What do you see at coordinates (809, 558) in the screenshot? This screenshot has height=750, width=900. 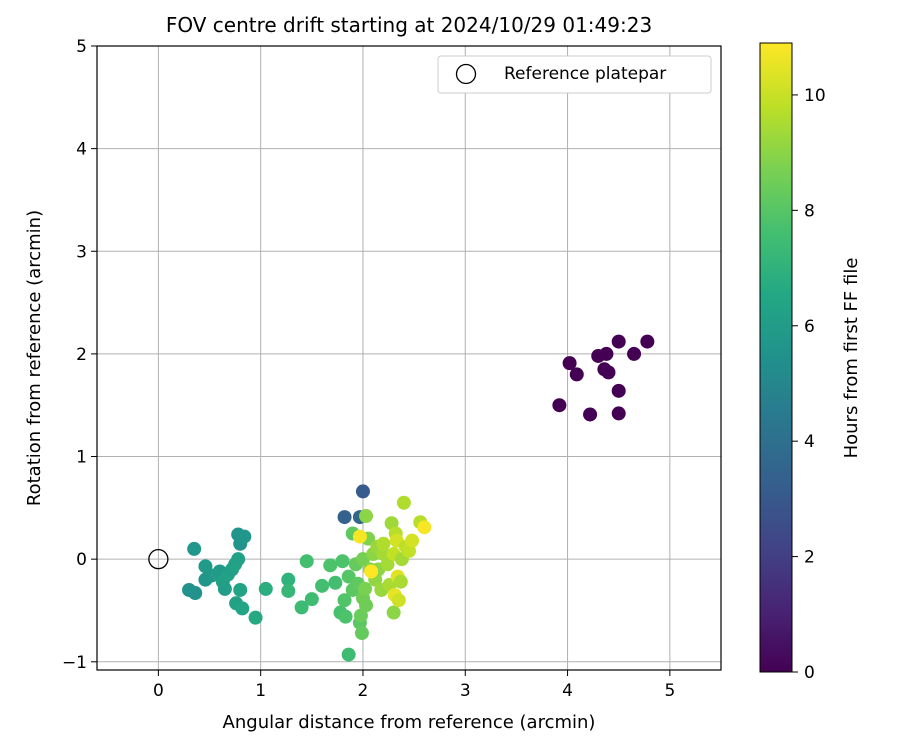 I see `colorbar-tick-label: 2` at bounding box center [809, 558].